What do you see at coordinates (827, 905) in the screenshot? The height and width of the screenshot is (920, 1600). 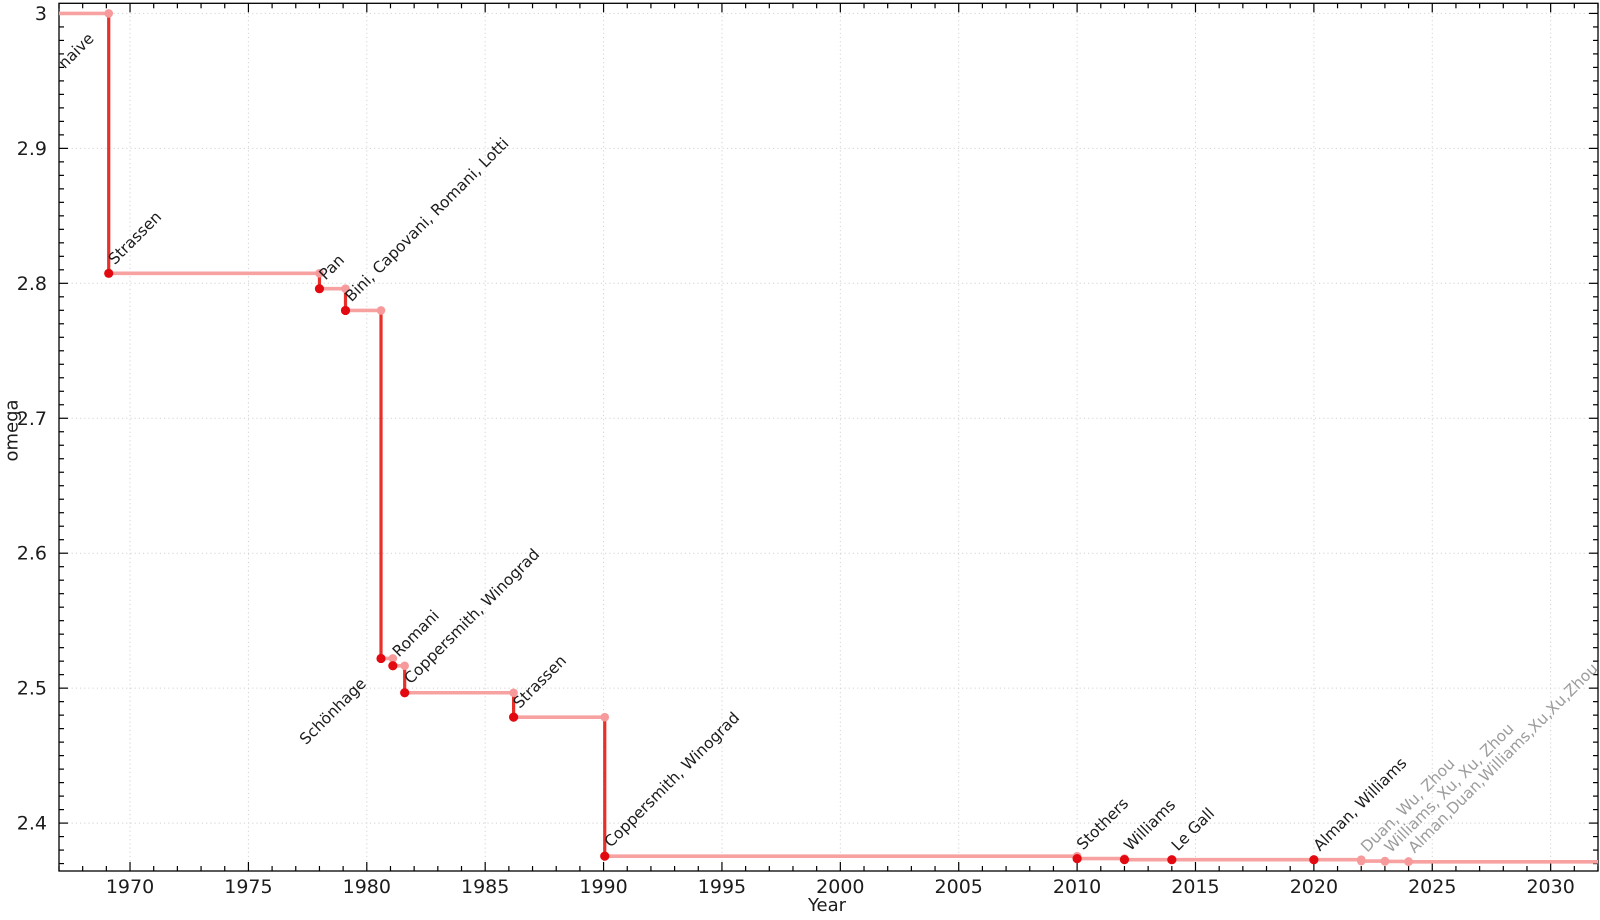 I see `x-axis-title: Year` at bounding box center [827, 905].